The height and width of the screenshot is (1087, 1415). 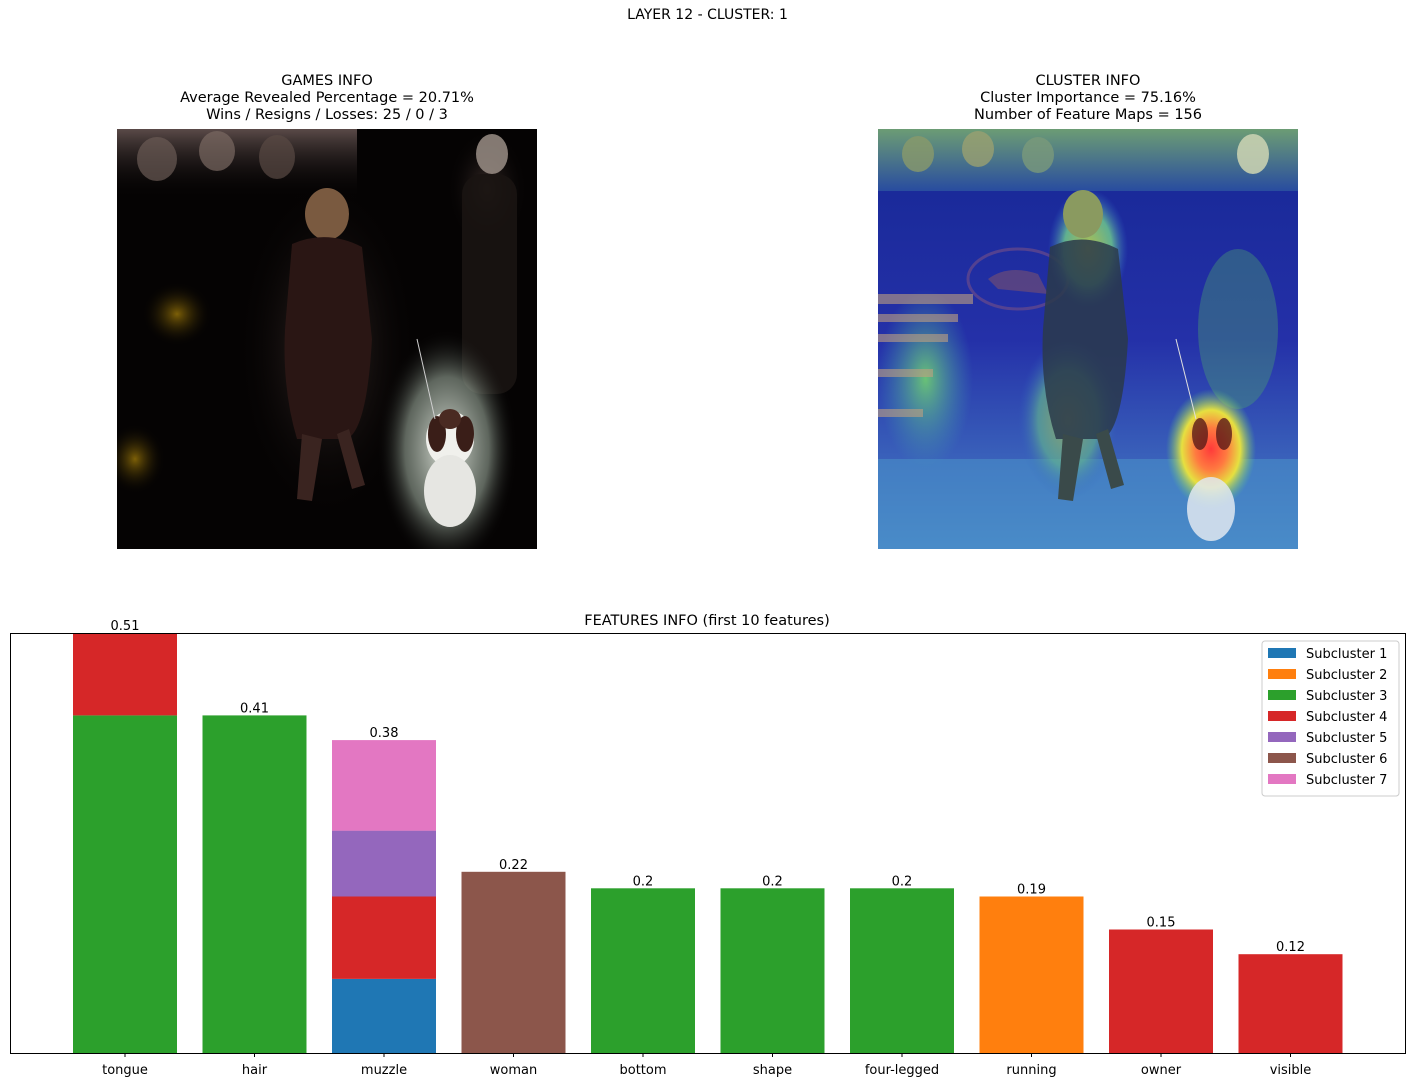 I want to click on wins-resigns-losses: Wins / Resigns / Losses: 25 / 0 / 3, so click(x=327, y=115).